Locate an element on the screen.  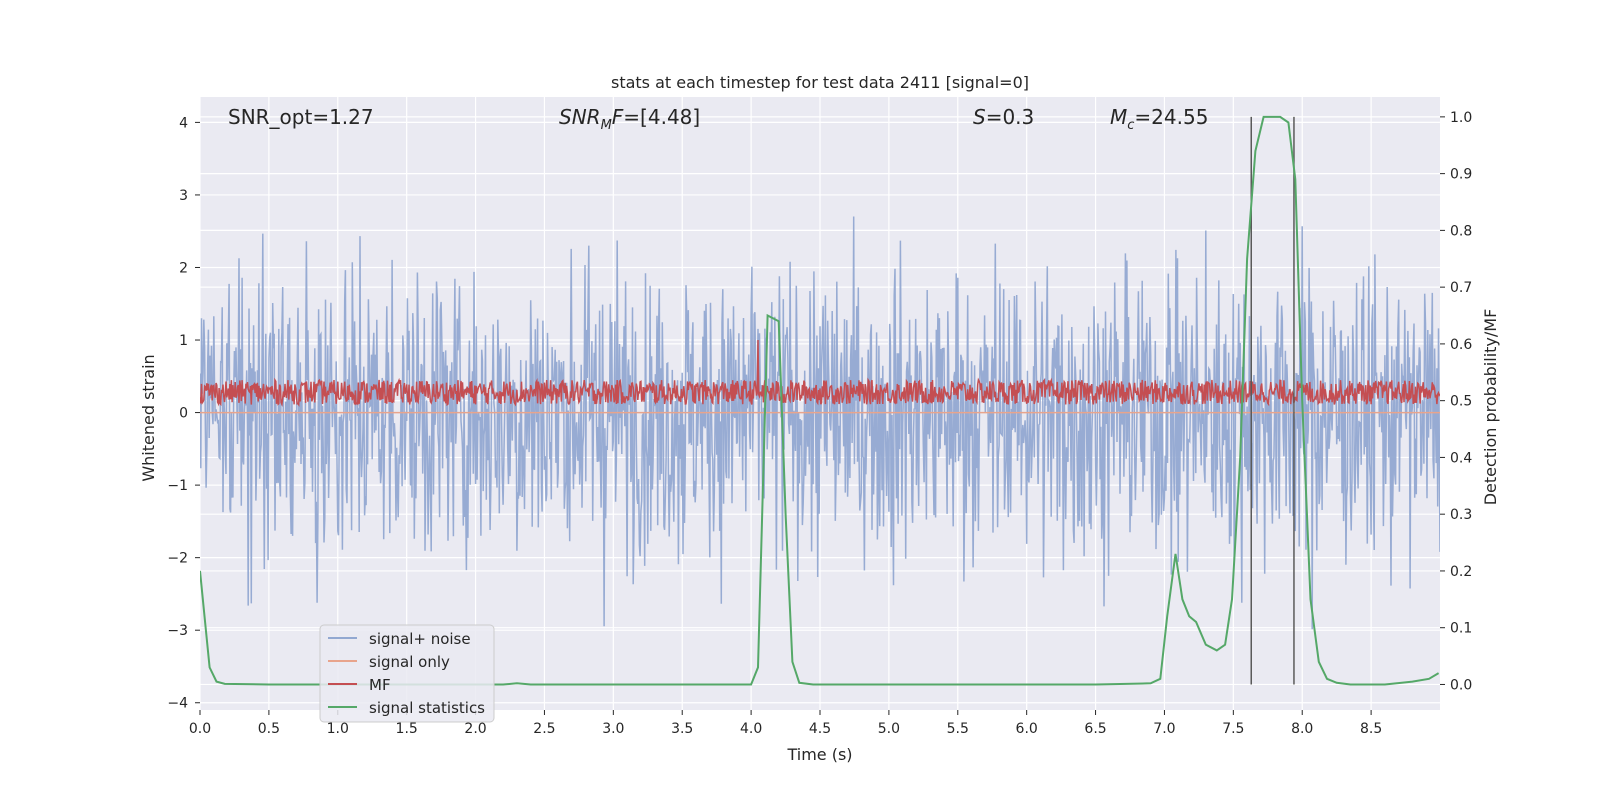
y-axis-label: Whitened strain is located at coordinates (148, 417).